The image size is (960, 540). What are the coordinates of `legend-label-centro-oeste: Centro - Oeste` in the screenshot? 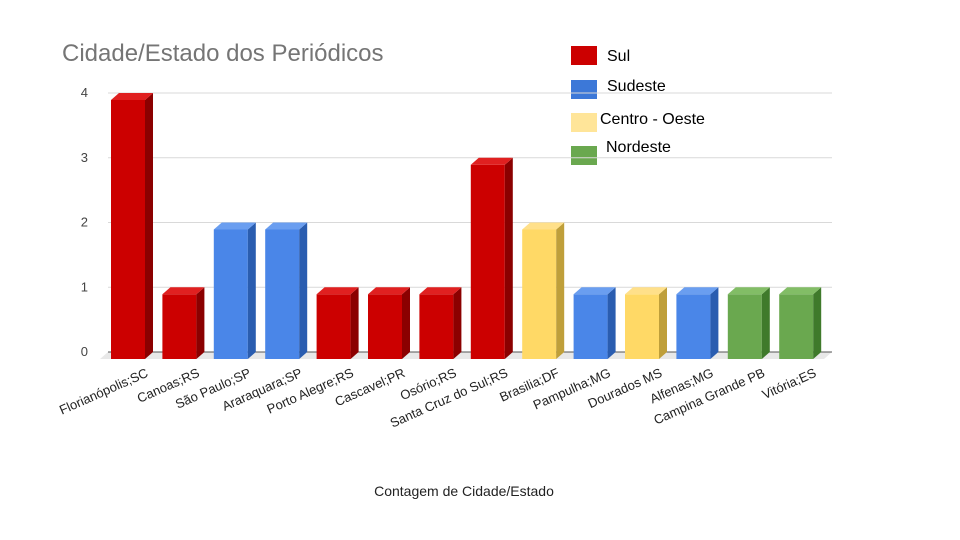 It's located at (652, 119).